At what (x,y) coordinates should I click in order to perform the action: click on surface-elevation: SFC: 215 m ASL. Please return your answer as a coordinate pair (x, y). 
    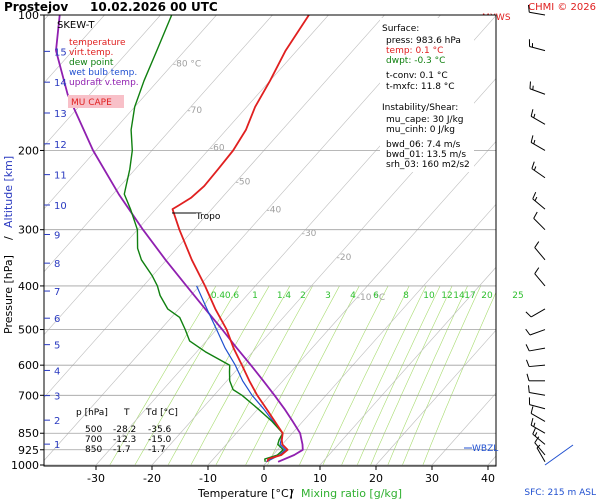
    Looking at the image, I should click on (560, 493).